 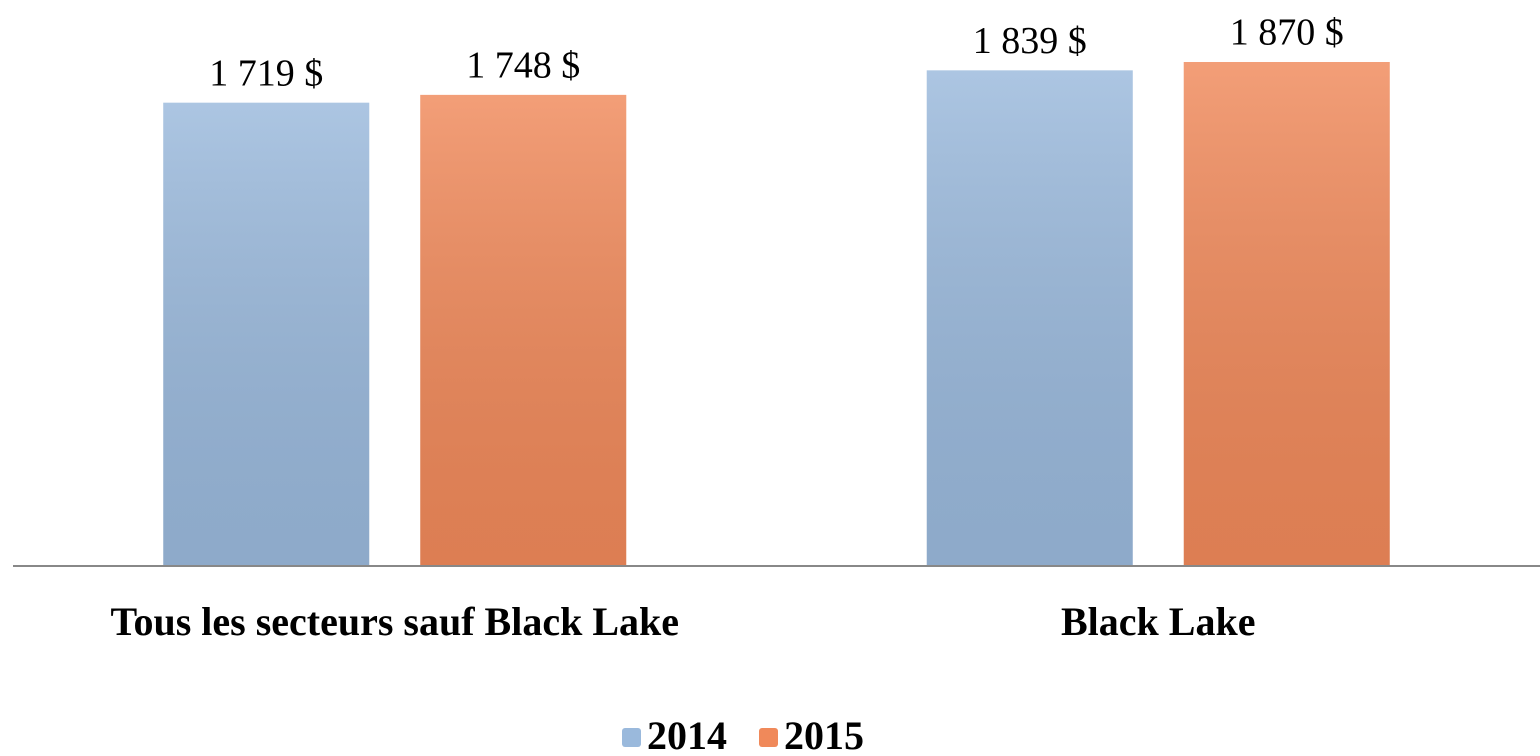 What do you see at coordinates (687, 734) in the screenshot?
I see `legend-label: 2014` at bounding box center [687, 734].